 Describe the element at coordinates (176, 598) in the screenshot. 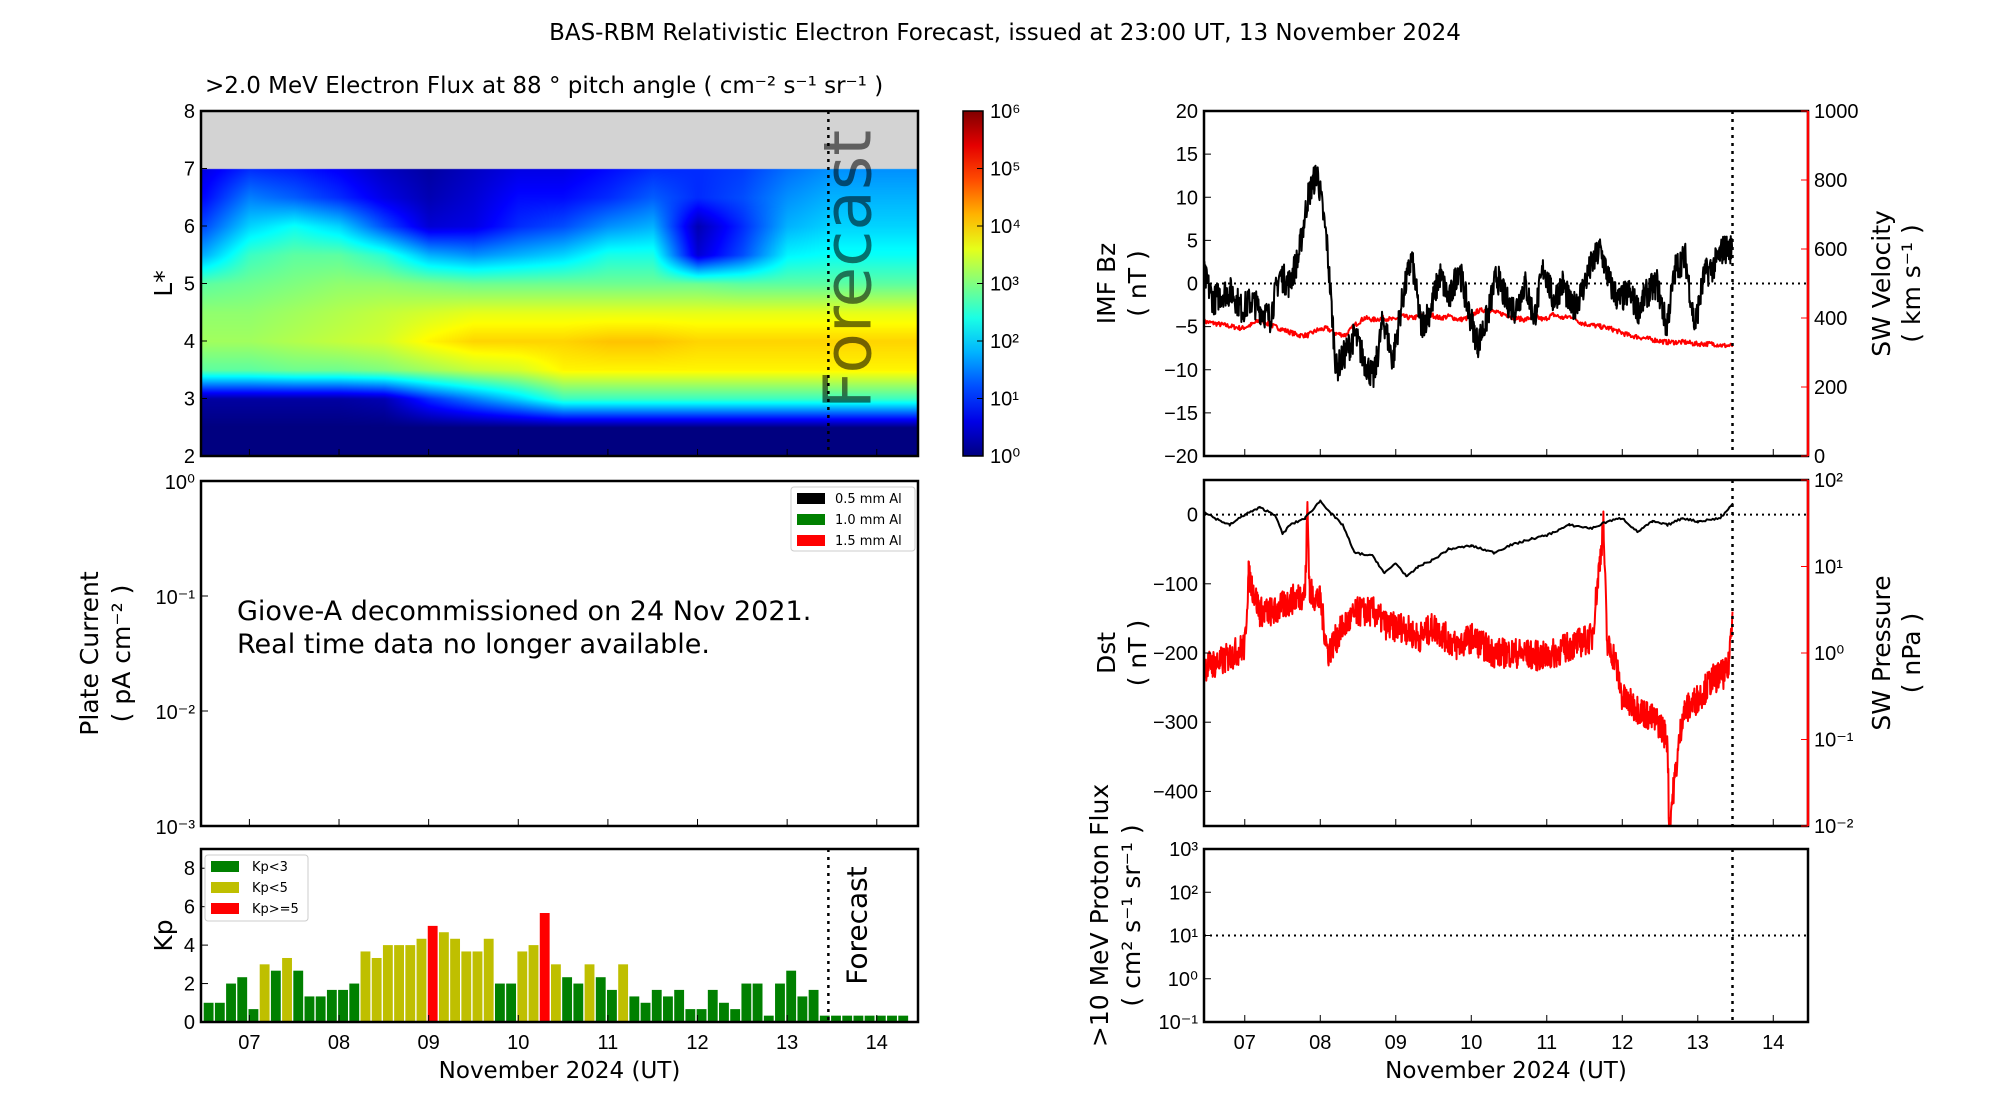

I see `plate-ytick-label: 10⁻¹` at that location.